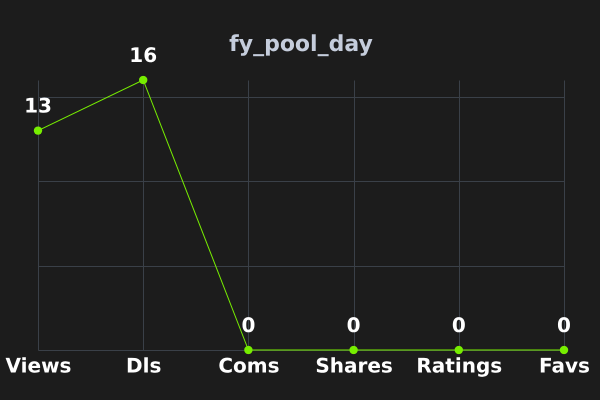  What do you see at coordinates (249, 366) in the screenshot?
I see `x-tick-label: Coms` at bounding box center [249, 366].